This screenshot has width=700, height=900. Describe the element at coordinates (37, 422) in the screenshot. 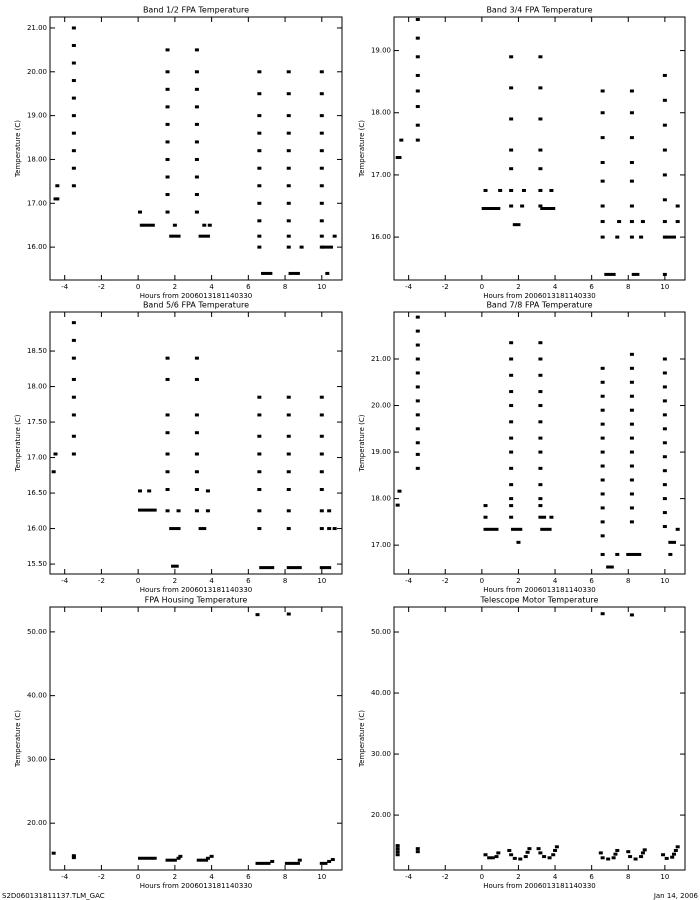

I see `y-tick-label: 17.50` at that location.